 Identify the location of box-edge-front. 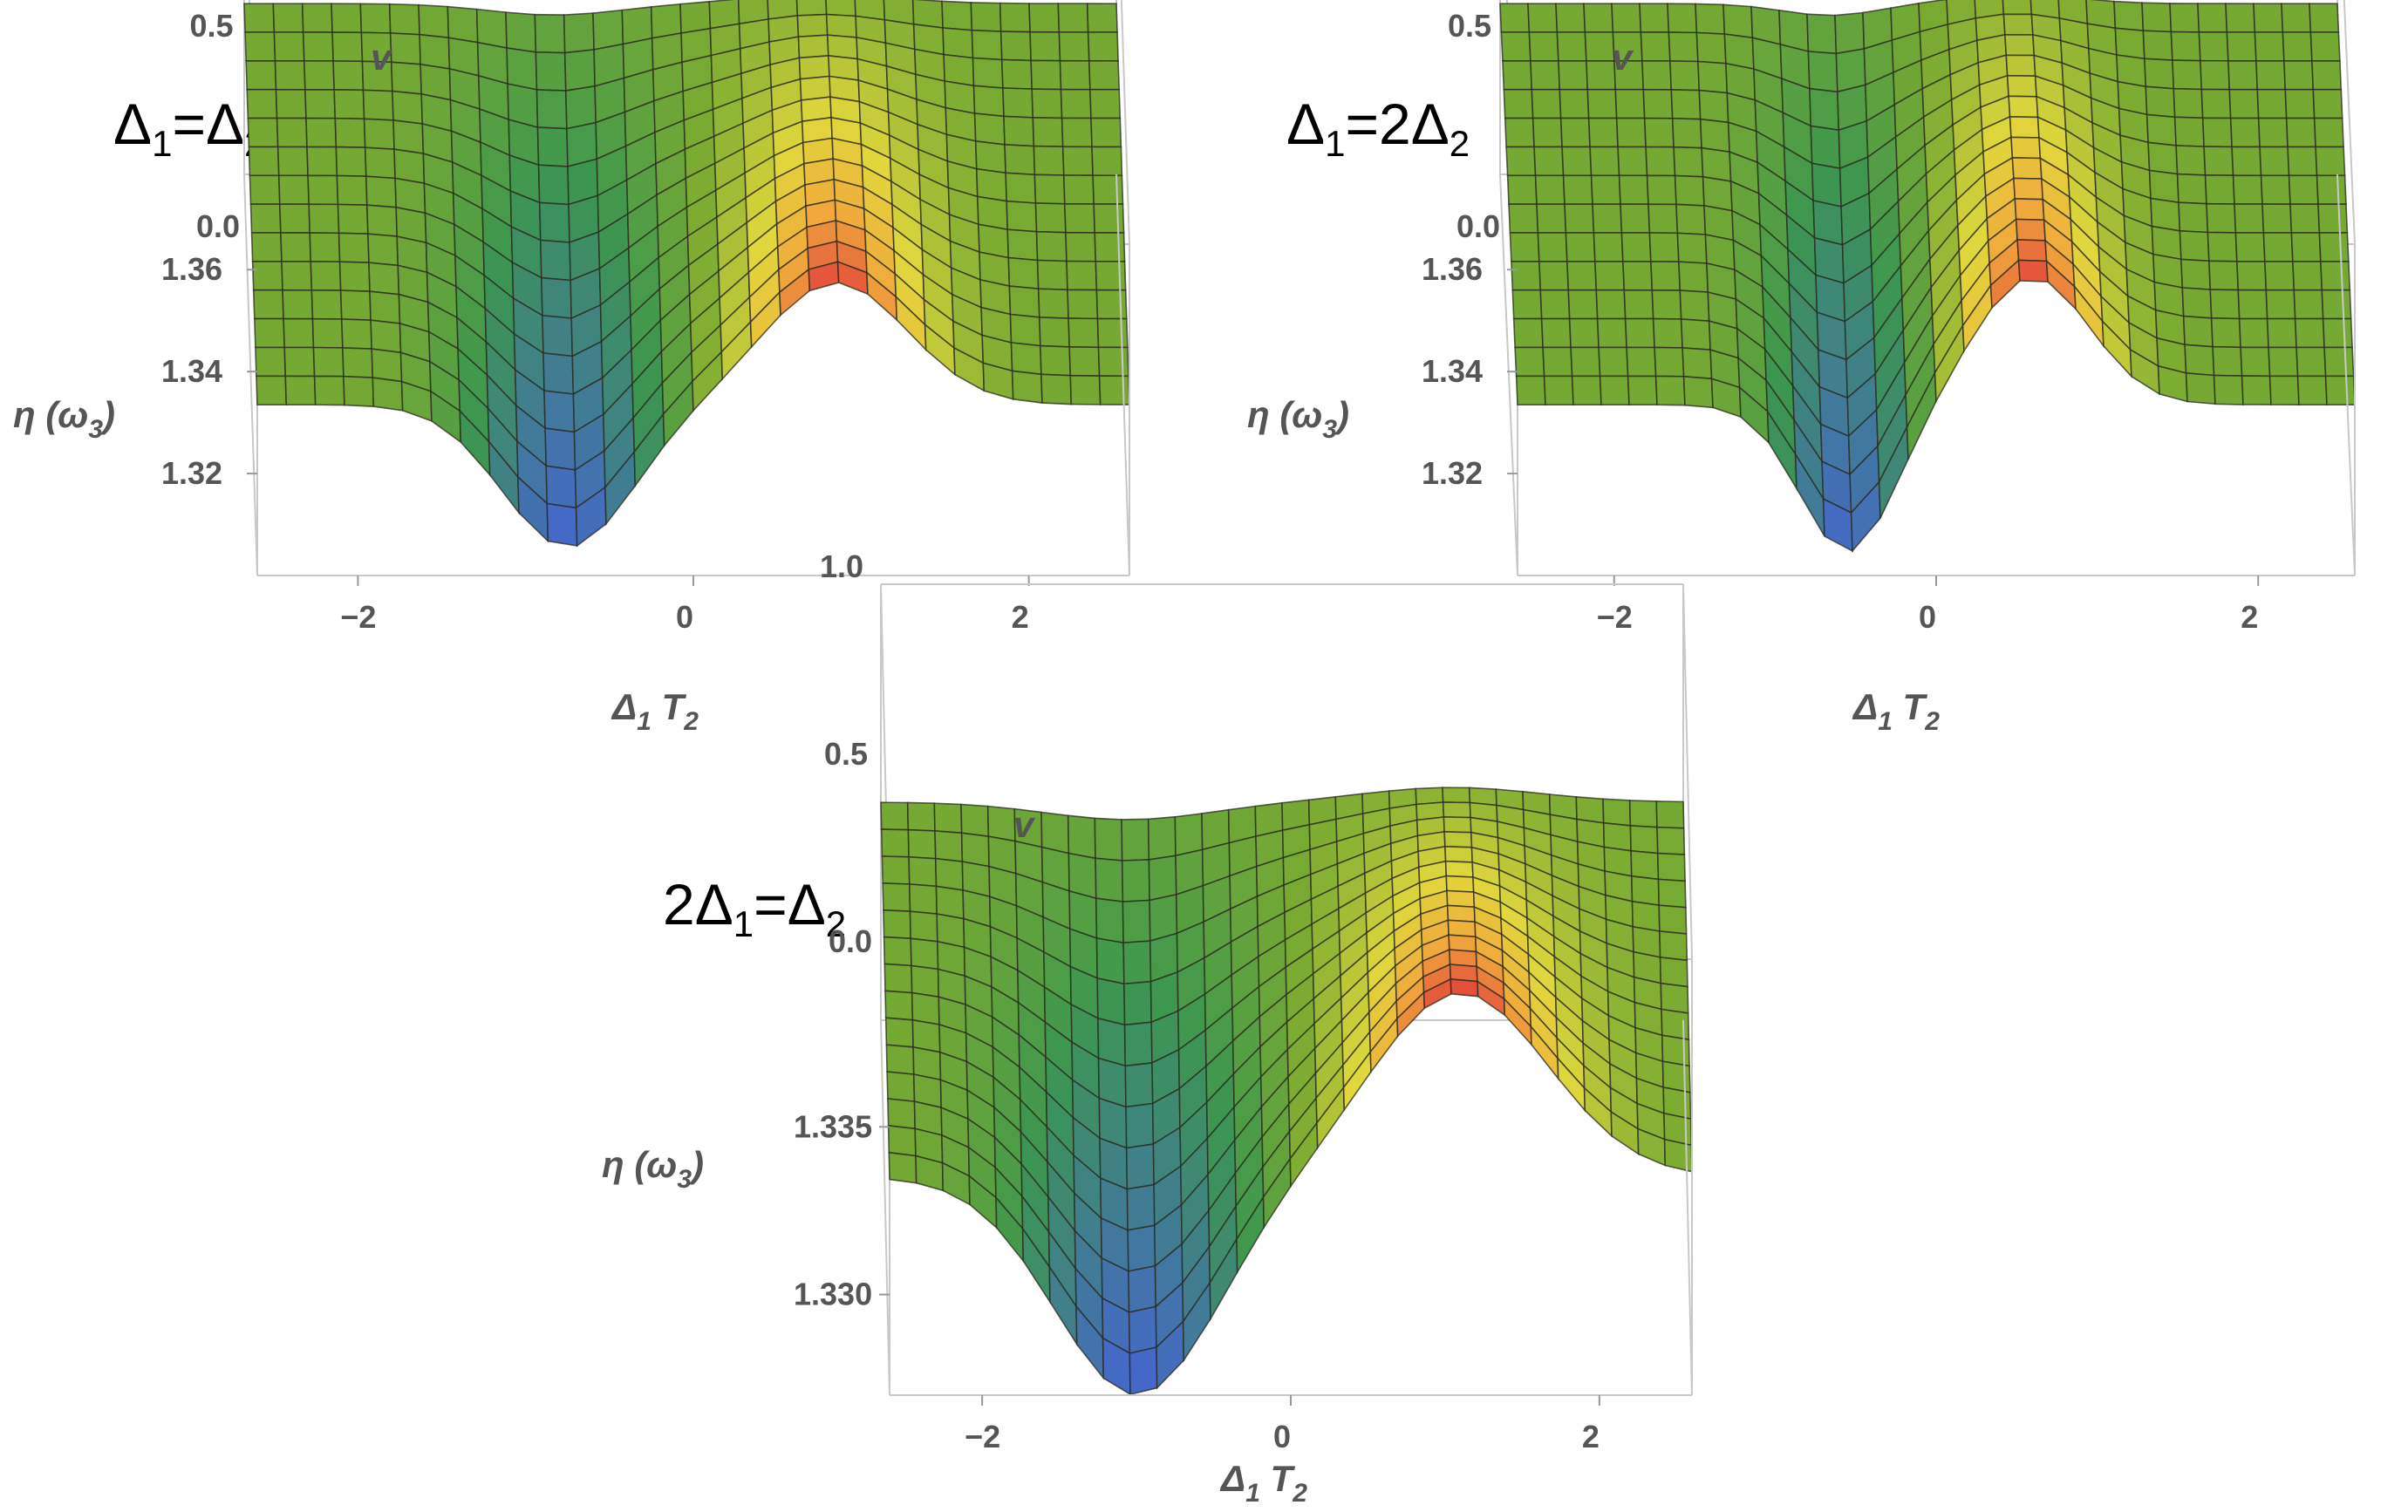
(1687, 1207).